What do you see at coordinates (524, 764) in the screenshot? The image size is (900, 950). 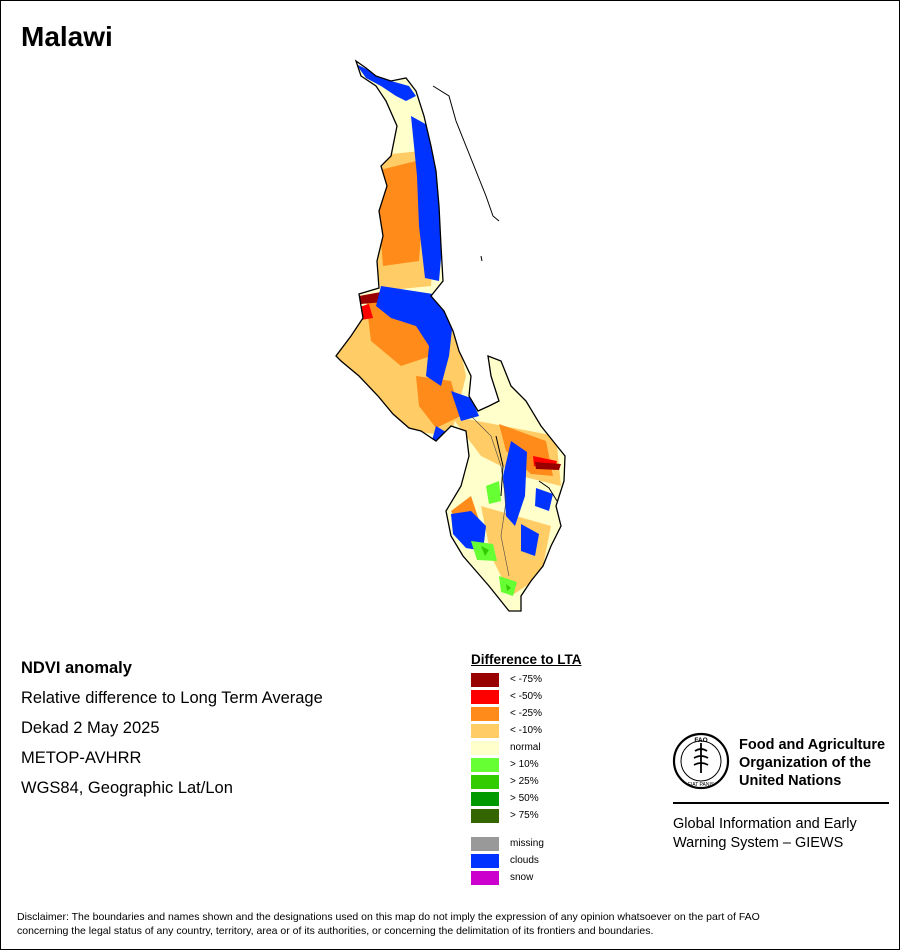 I see `legend-label: > 10%` at bounding box center [524, 764].